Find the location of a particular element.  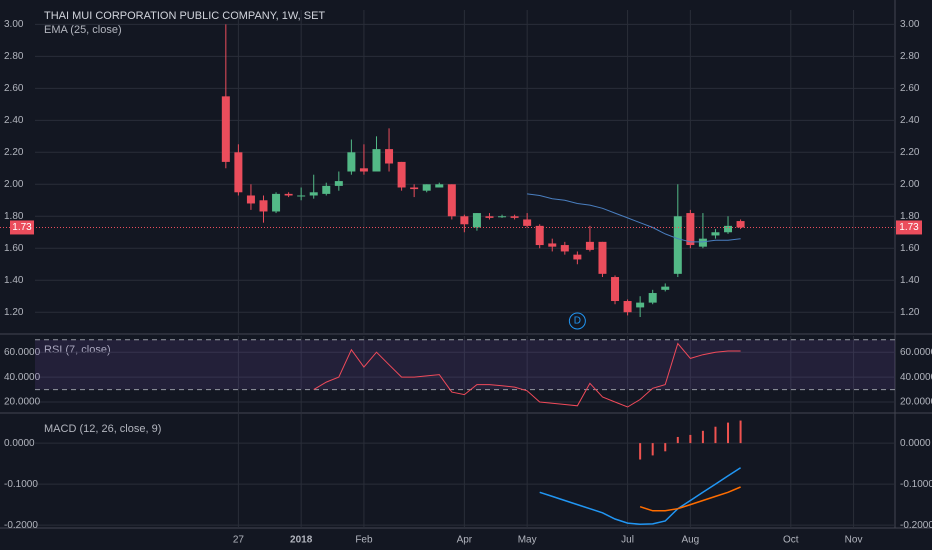

dividend-marker is located at coordinates (577, 321).